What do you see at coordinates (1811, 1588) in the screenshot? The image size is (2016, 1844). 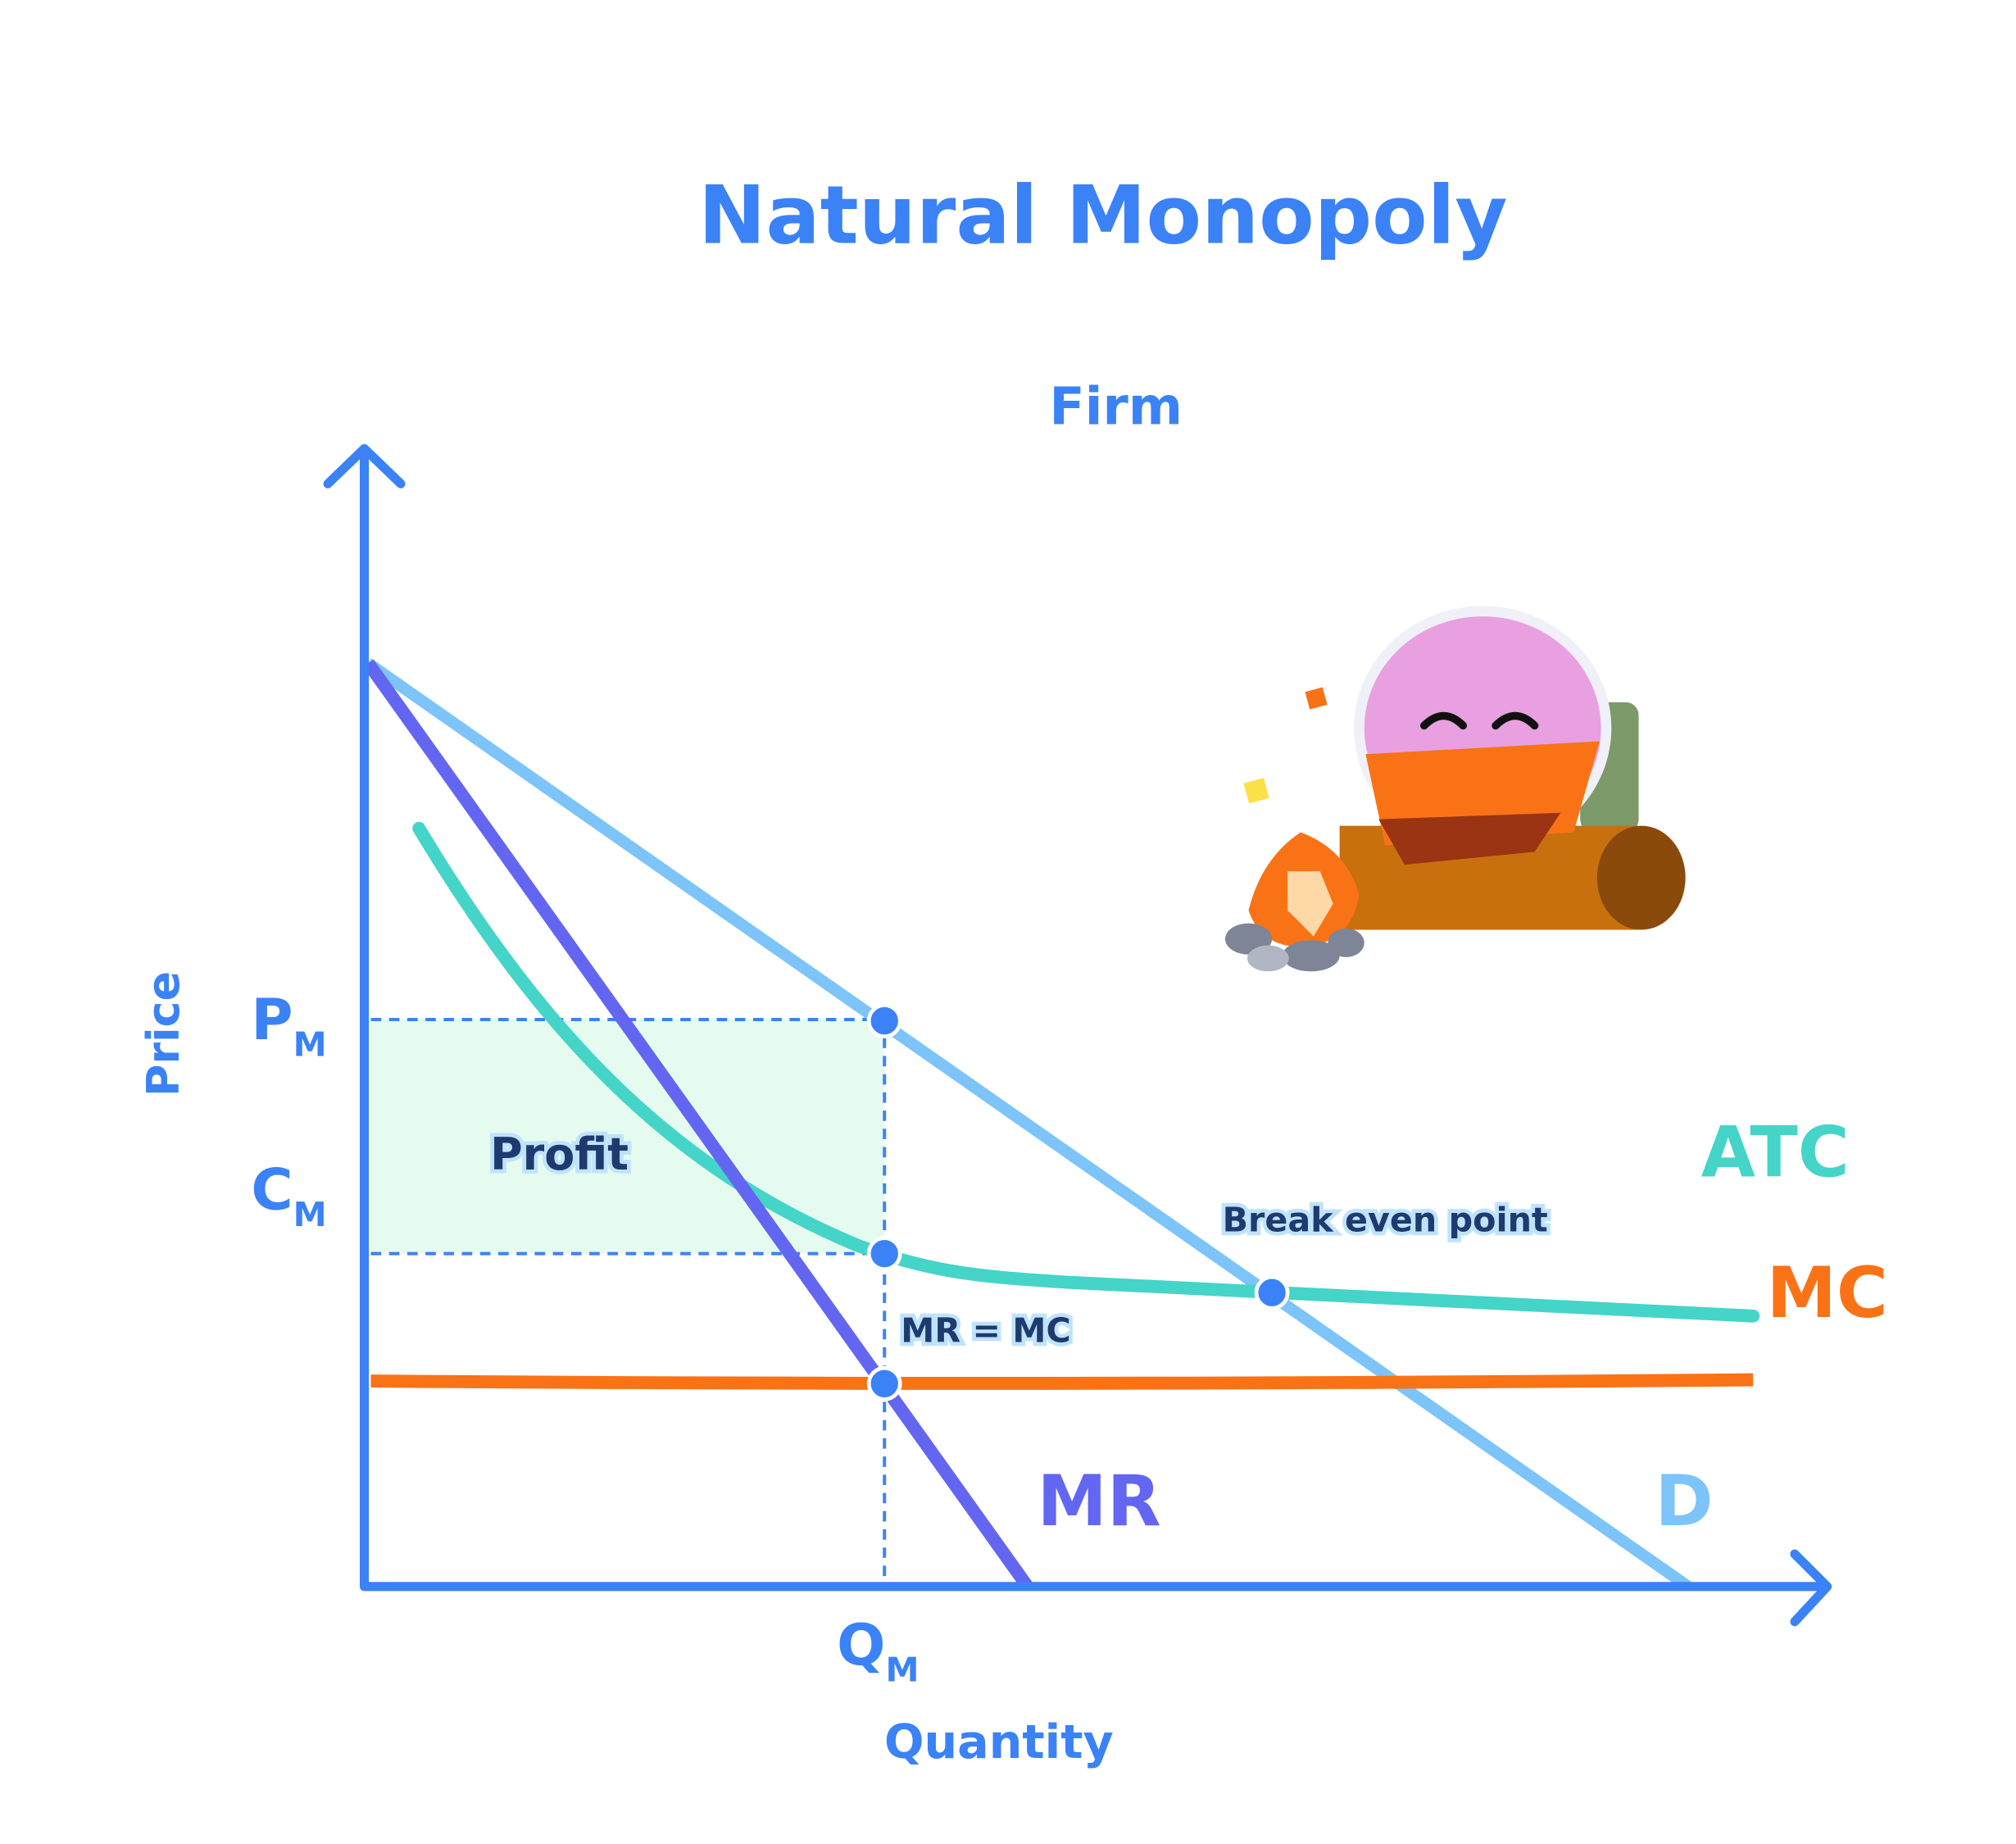 I see `x-arrow` at bounding box center [1811, 1588].